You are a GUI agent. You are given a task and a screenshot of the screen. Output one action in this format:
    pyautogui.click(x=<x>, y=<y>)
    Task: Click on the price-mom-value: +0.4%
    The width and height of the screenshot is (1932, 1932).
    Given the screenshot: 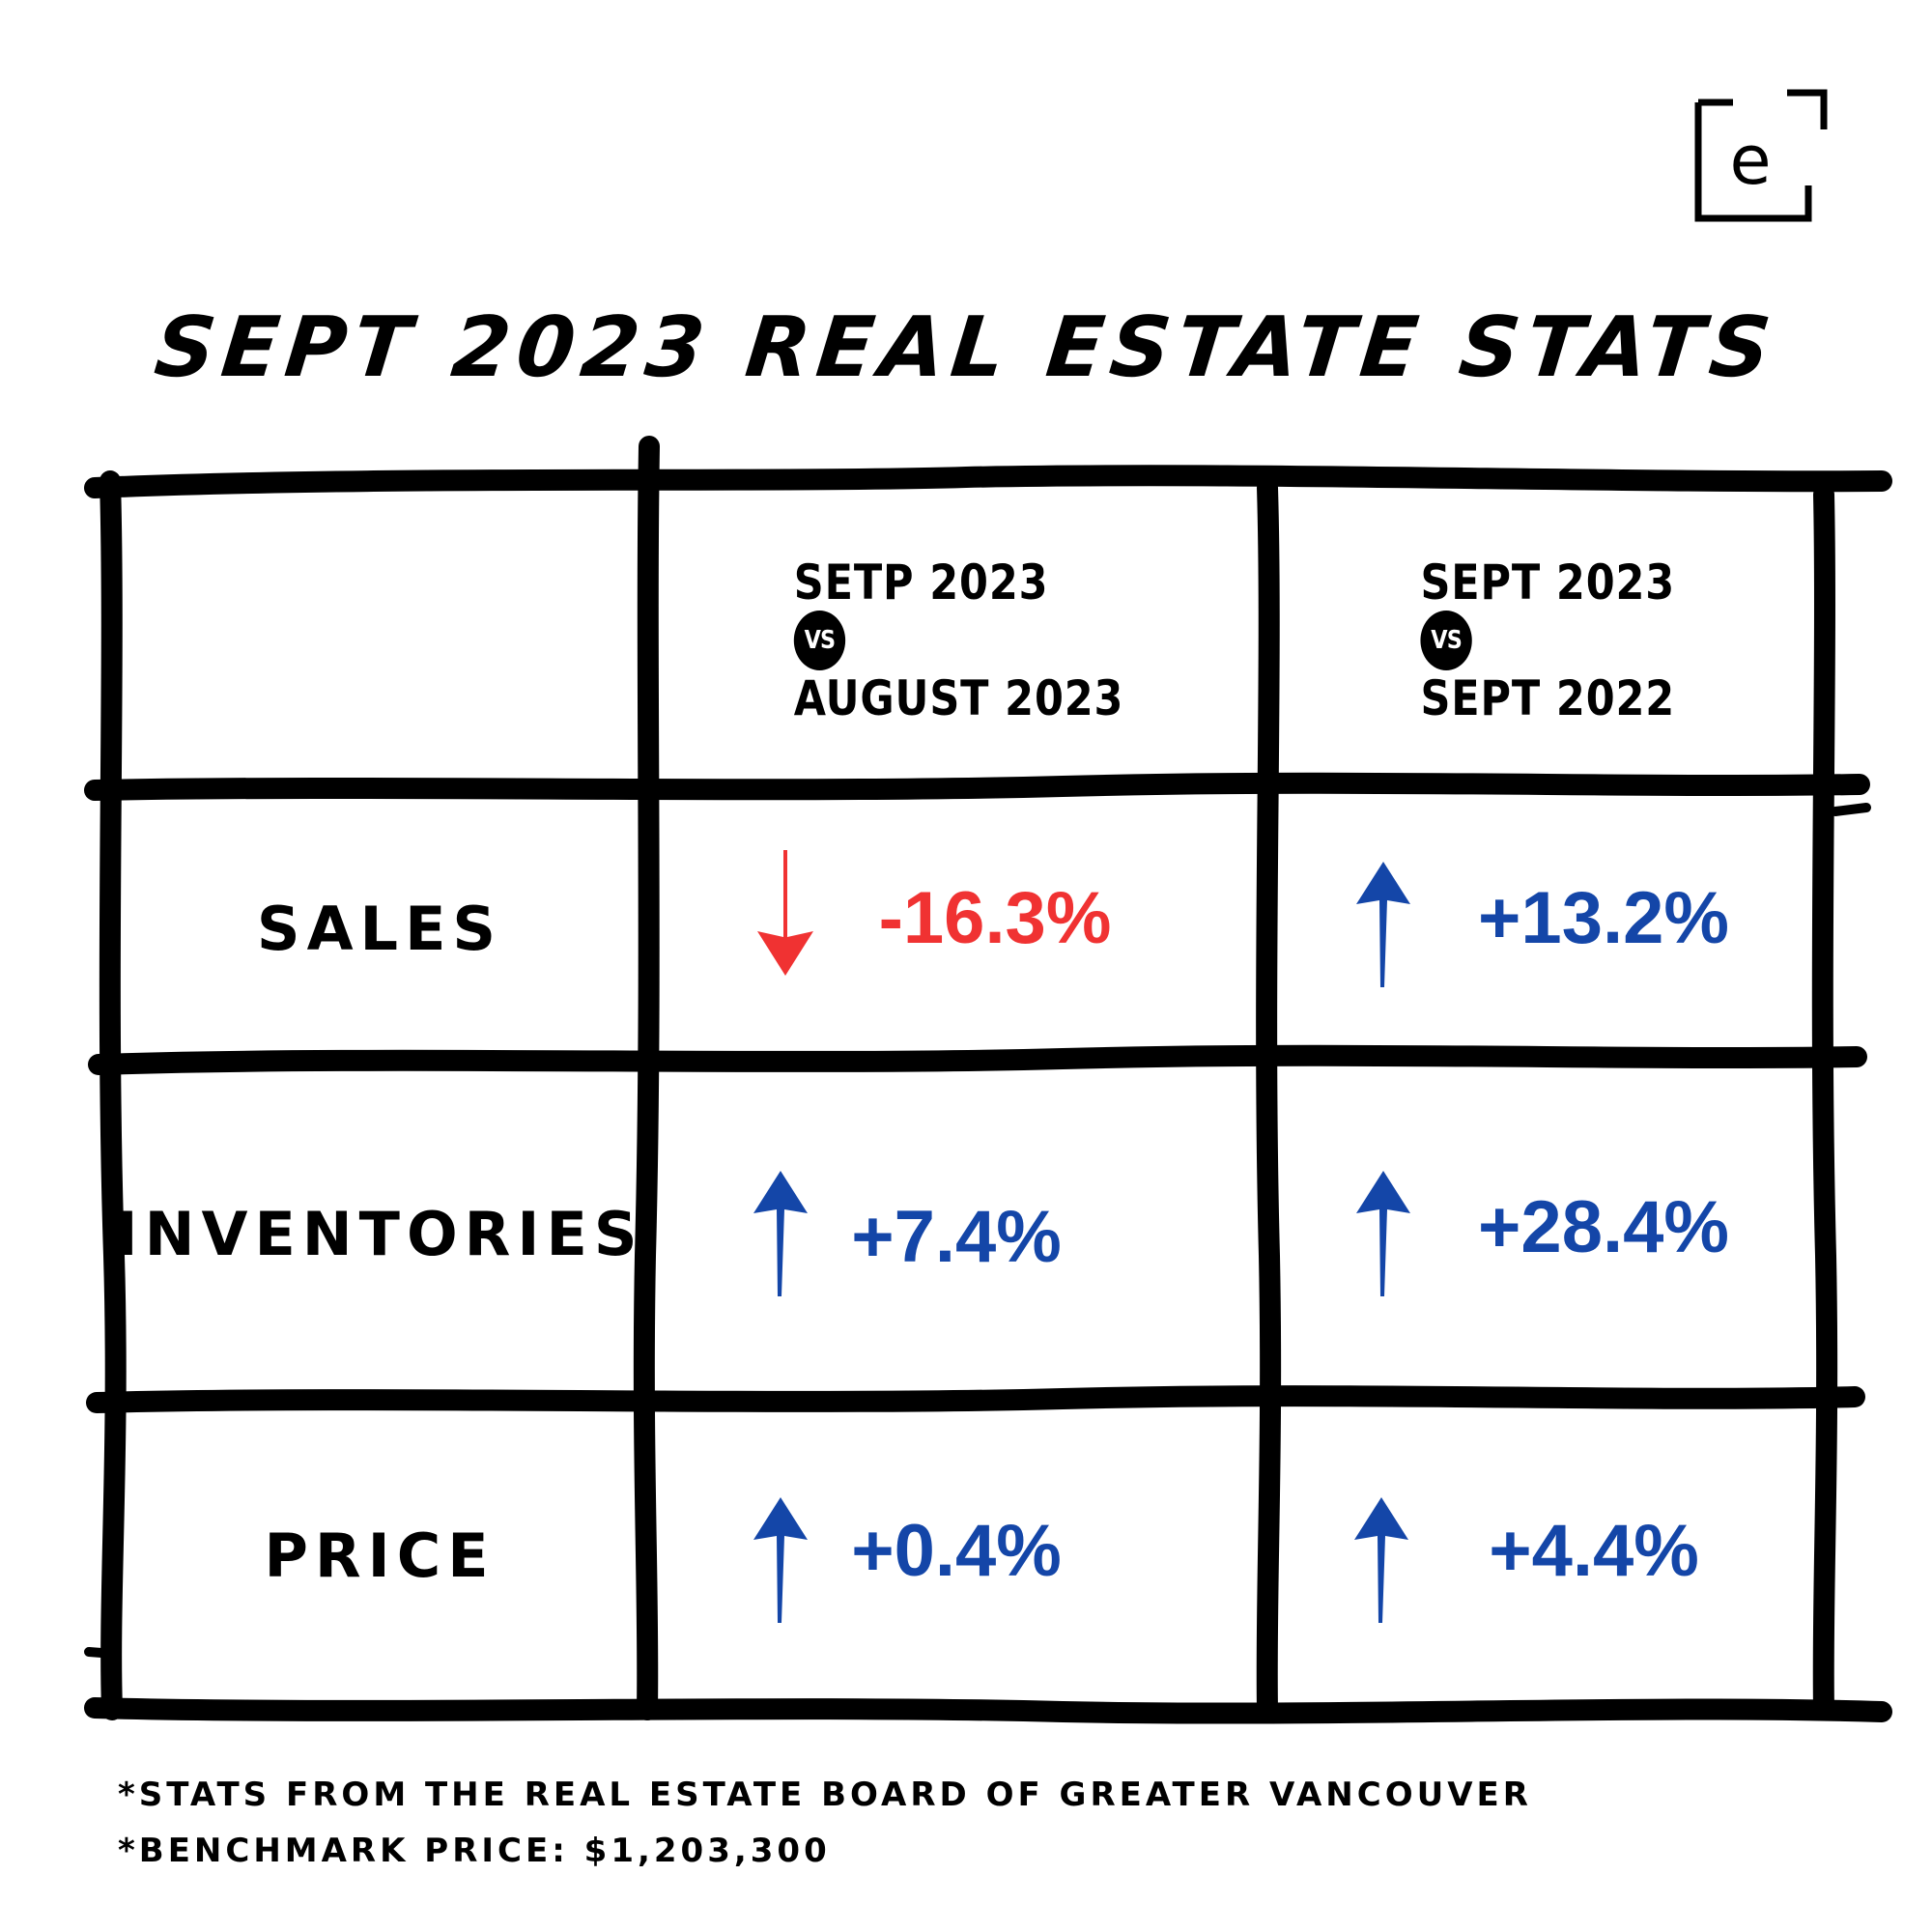 What is the action you would take?
    pyautogui.click(x=956, y=1550)
    